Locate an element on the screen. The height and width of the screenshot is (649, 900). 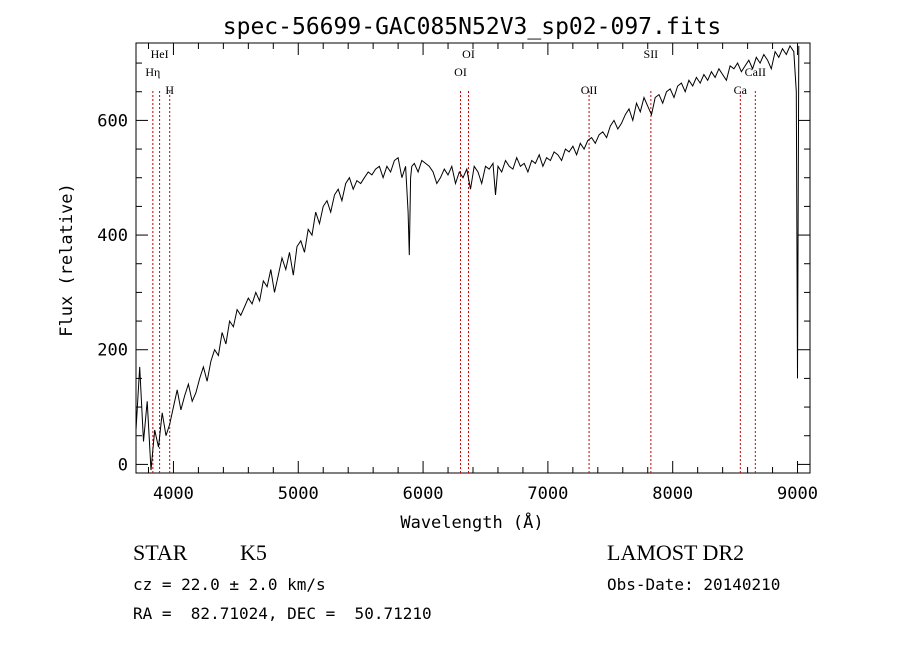
line-mark-label: Ca is located at coordinates (741, 90).